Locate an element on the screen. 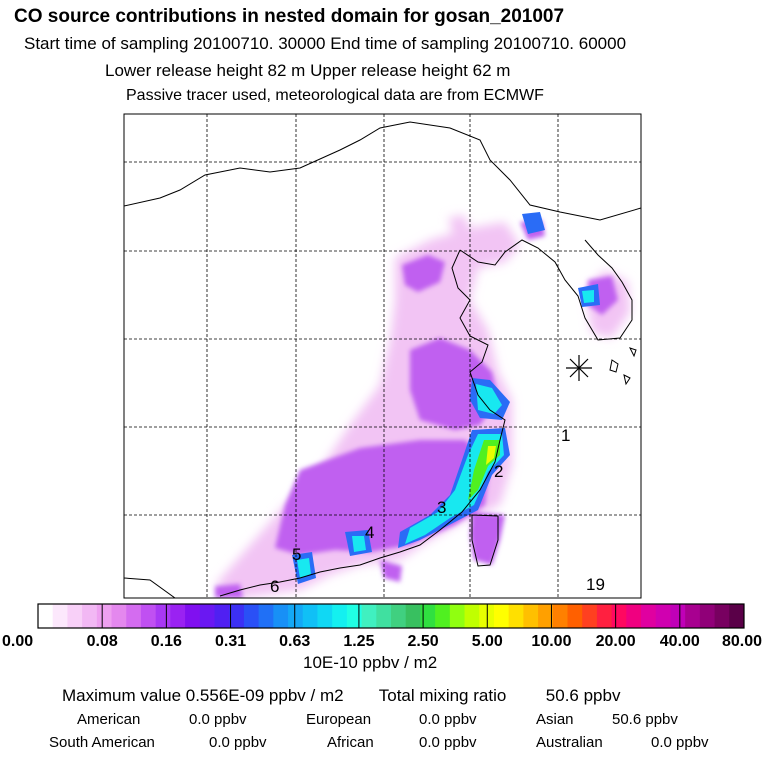  contrib-label: European is located at coordinates (339, 719).